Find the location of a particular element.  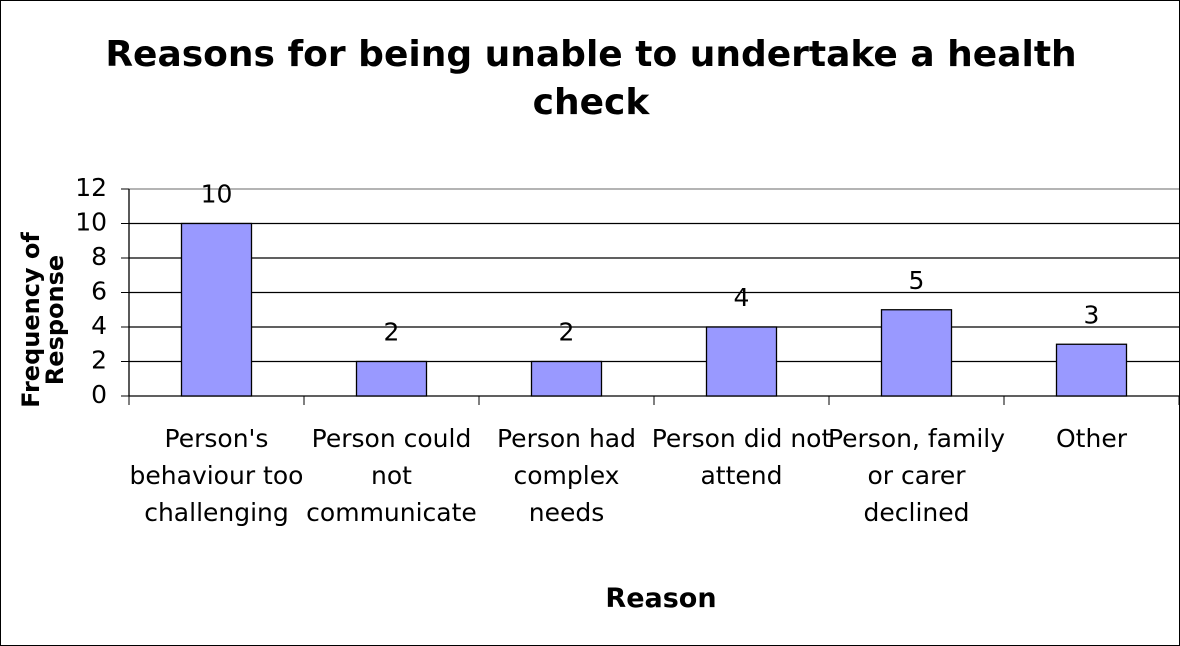

x-tick-label: Other is located at coordinates (1091, 438).